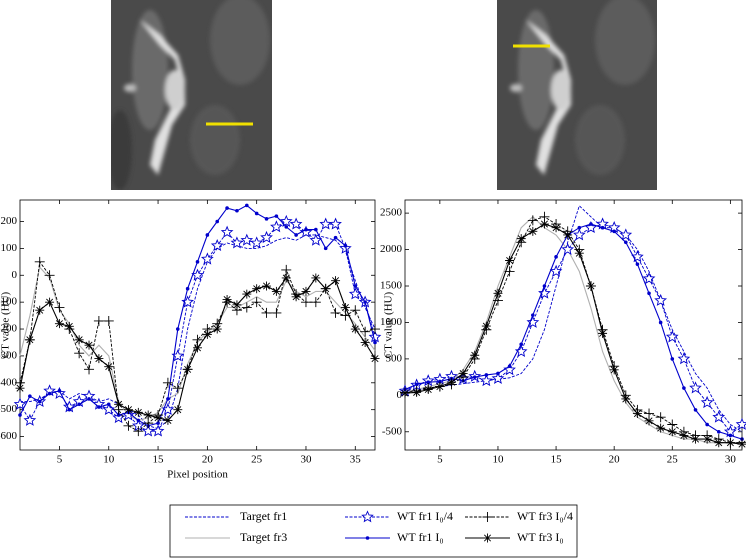 The image size is (746, 559). What do you see at coordinates (394, 358) in the screenshot?
I see `y-tick-label: 500` at bounding box center [394, 358].